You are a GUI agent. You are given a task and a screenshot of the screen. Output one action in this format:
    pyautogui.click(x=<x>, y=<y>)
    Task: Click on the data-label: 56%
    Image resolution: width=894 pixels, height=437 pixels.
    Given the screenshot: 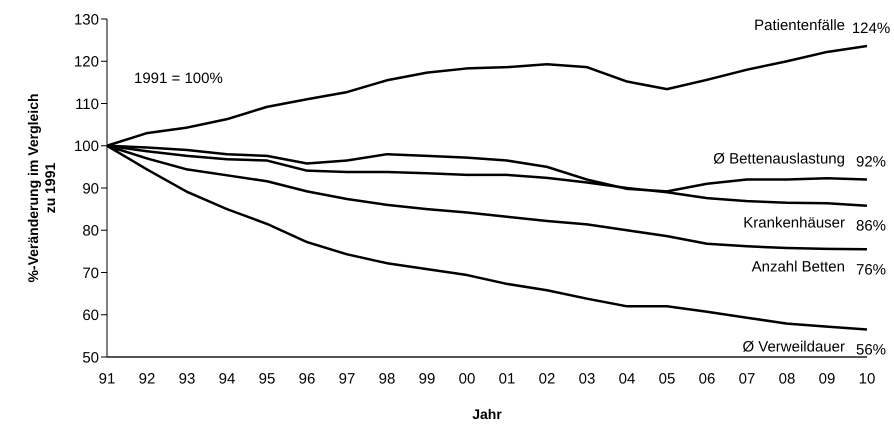 What is the action you would take?
    pyautogui.click(x=871, y=350)
    